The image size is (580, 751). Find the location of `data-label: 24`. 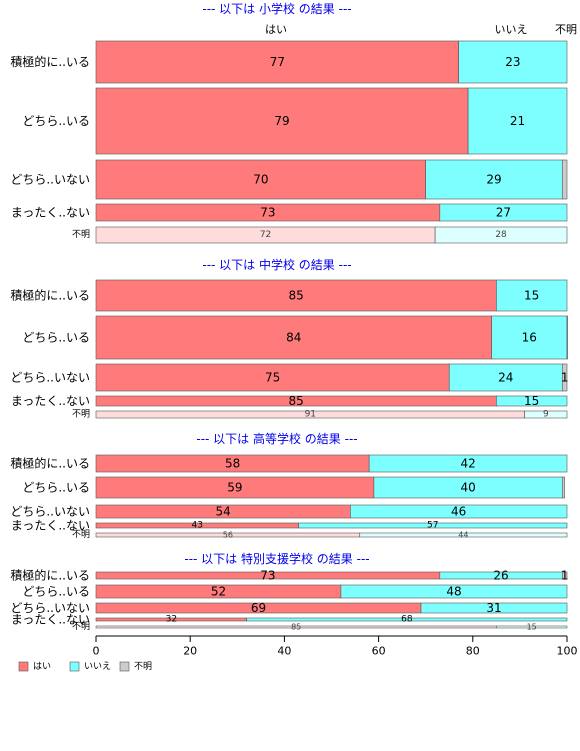

data-label: 24 is located at coordinates (505, 378).